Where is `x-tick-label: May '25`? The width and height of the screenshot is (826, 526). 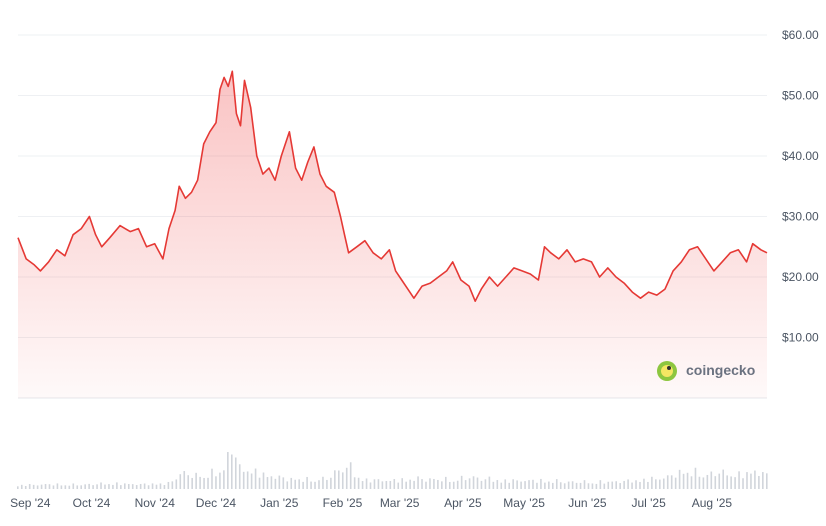
x-tick-label: May '25 is located at coordinates (524, 503).